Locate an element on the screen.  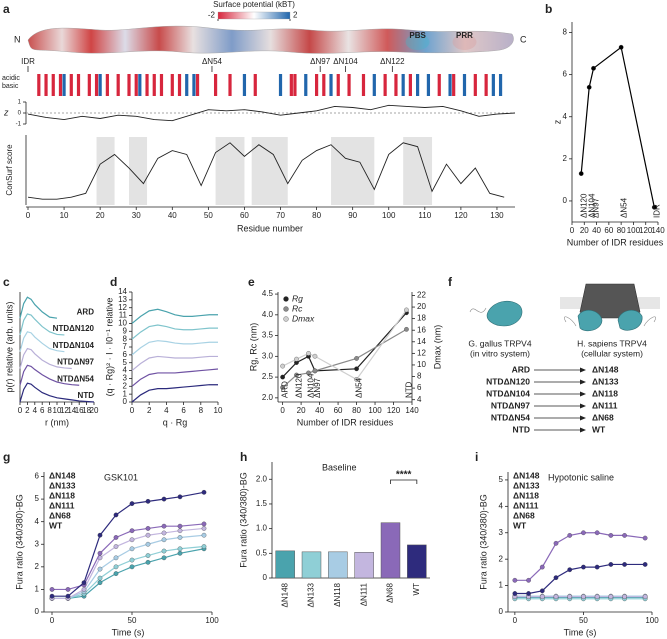
y-axis-label: (q · Rg)² · I · I0⁻¹ relative is located at coordinates (109, 347).